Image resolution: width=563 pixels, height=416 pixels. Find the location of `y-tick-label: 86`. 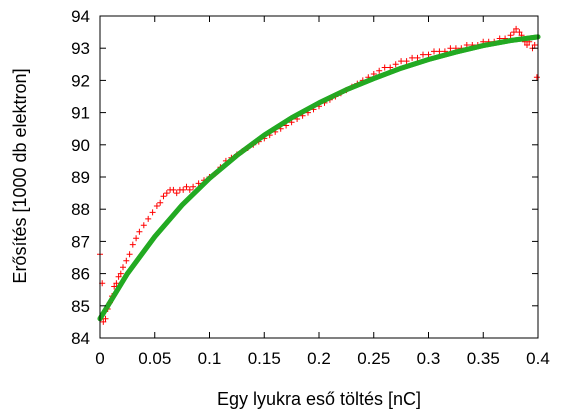

y-tick-label: 86 is located at coordinates (80, 274).